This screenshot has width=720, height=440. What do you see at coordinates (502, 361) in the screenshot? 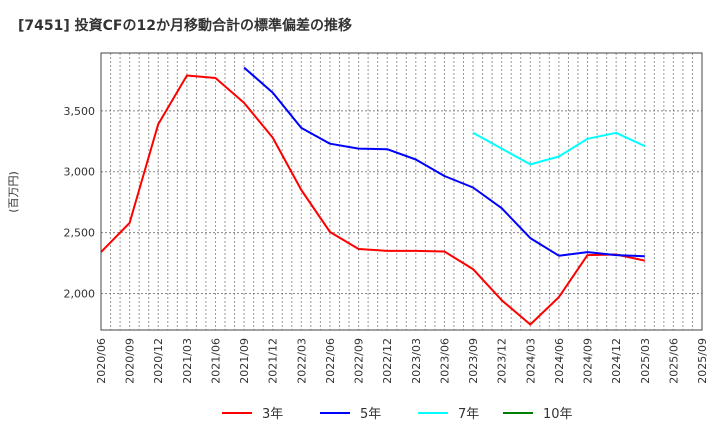
I see `x-tick-label: 2023/12` at bounding box center [502, 361].